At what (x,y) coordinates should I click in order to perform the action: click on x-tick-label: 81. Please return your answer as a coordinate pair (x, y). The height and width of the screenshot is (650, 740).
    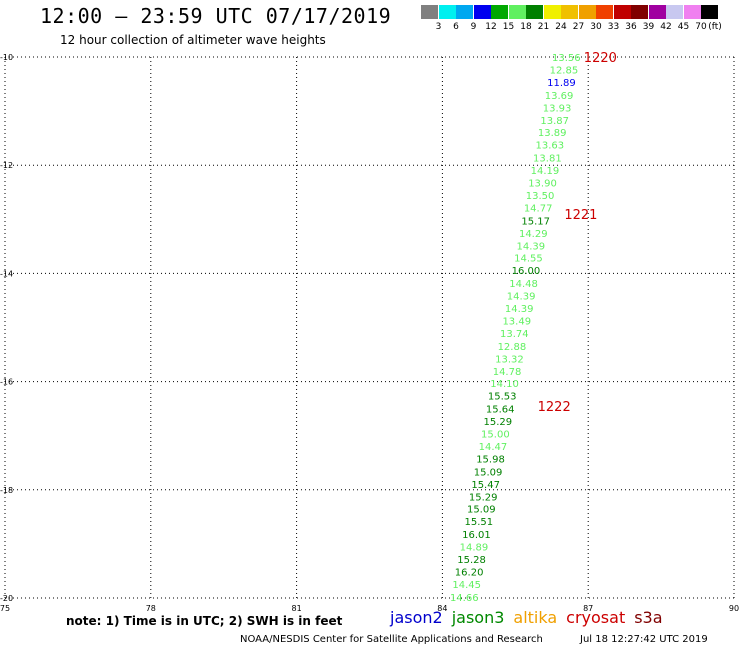
    Looking at the image, I should click on (297, 608).